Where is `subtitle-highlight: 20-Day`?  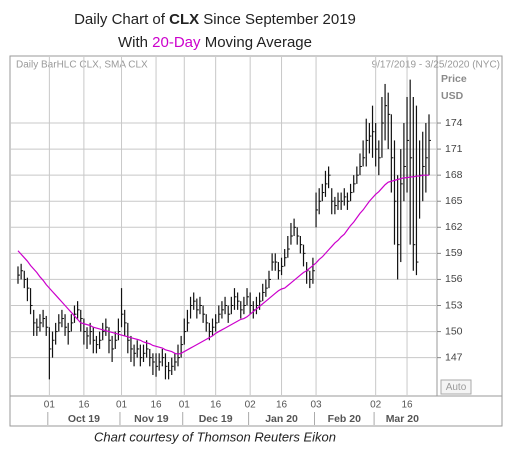 subtitle-highlight: 20-Day is located at coordinates (176, 42).